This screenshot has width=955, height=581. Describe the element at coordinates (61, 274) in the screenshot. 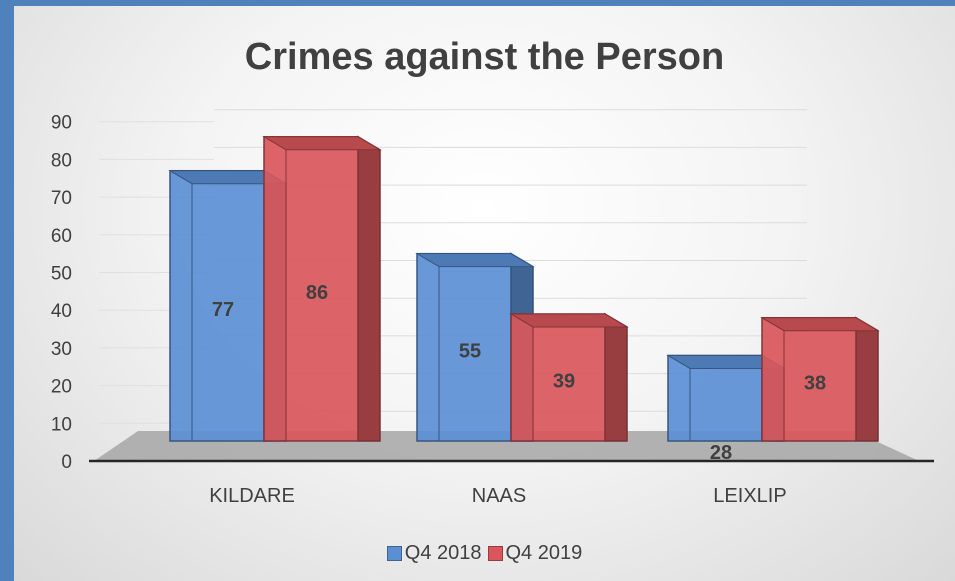

I see `y-tick-label: 50` at that location.